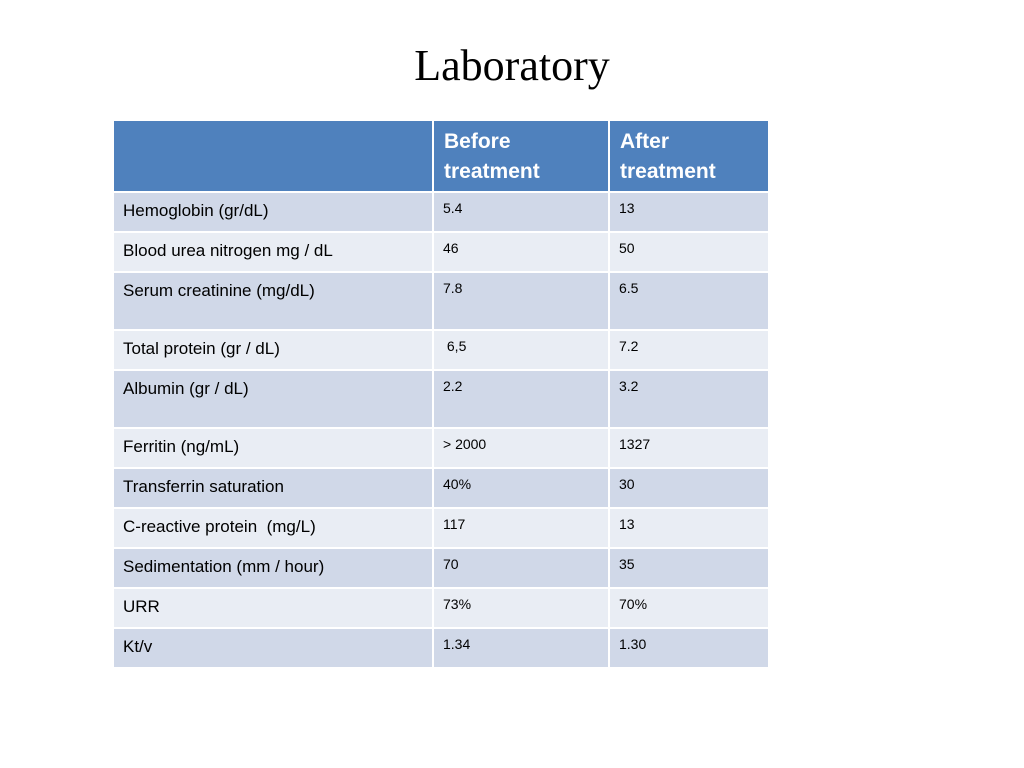  I want to click on before-value: 117, so click(521, 528).